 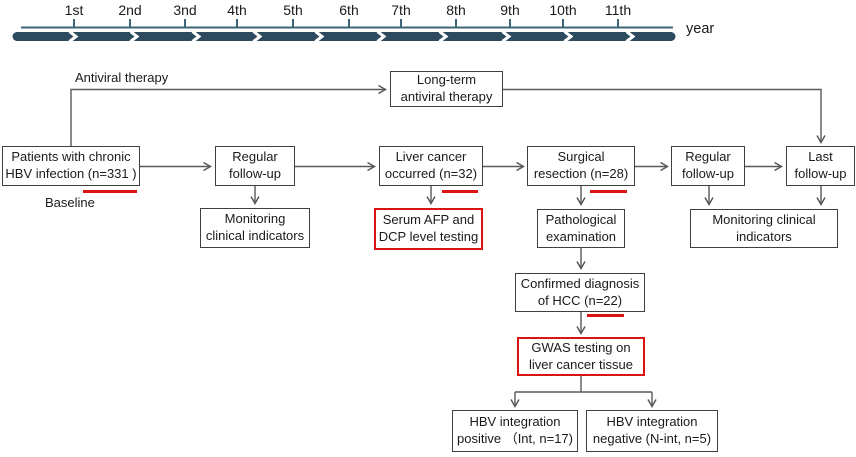 What do you see at coordinates (255, 228) in the screenshot?
I see `node-monitoring-clinical-indicators-1: Monitoring clinical indicators` at bounding box center [255, 228].